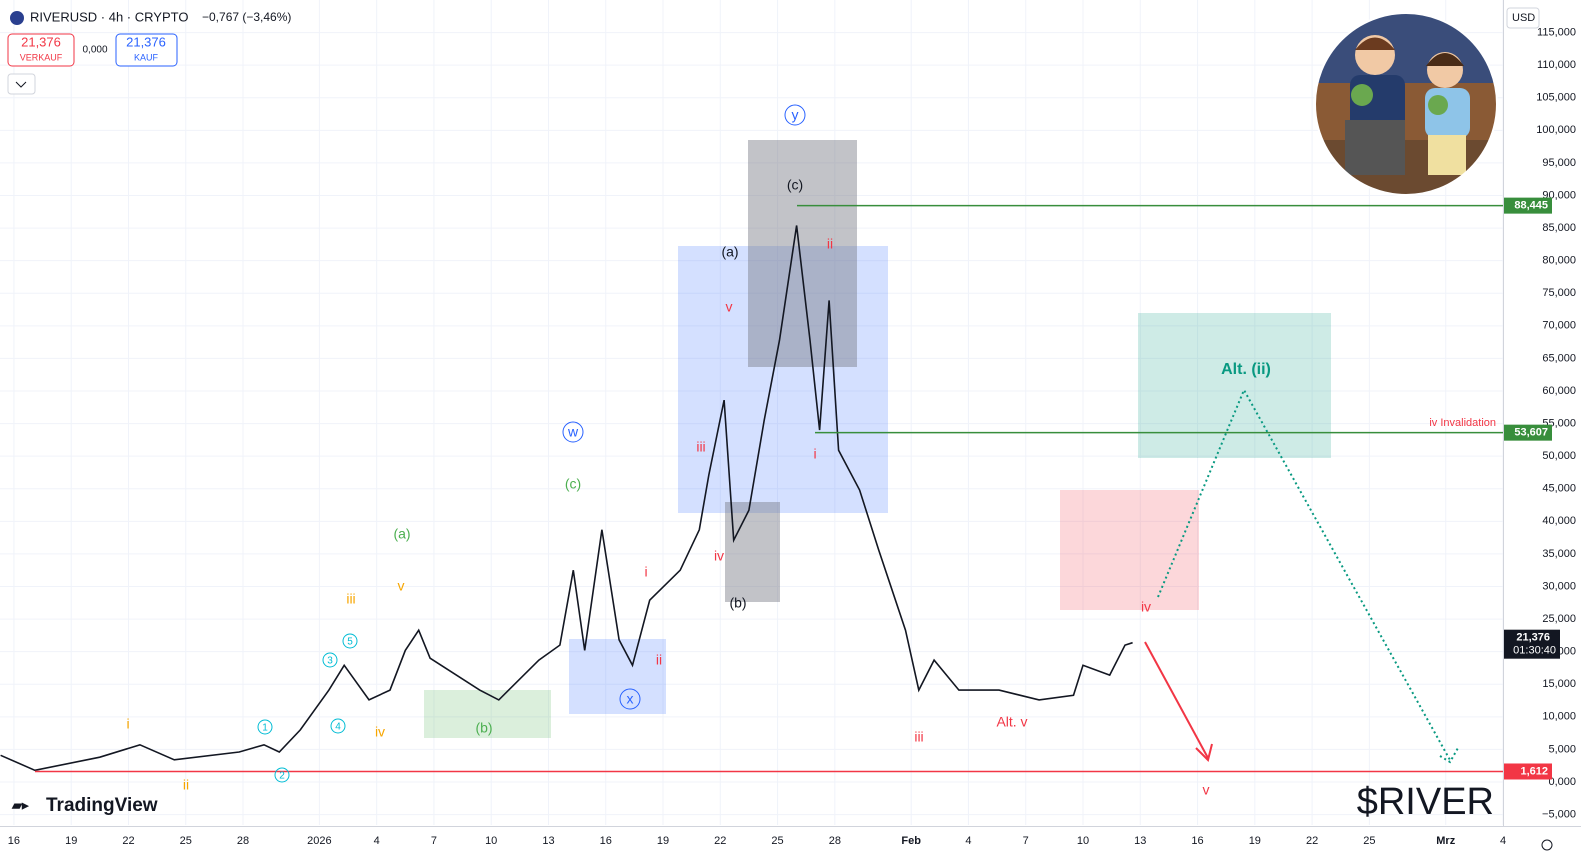  Describe the element at coordinates (1246, 369) in the screenshot. I see `wave-label: Alt. (ii)` at that location.